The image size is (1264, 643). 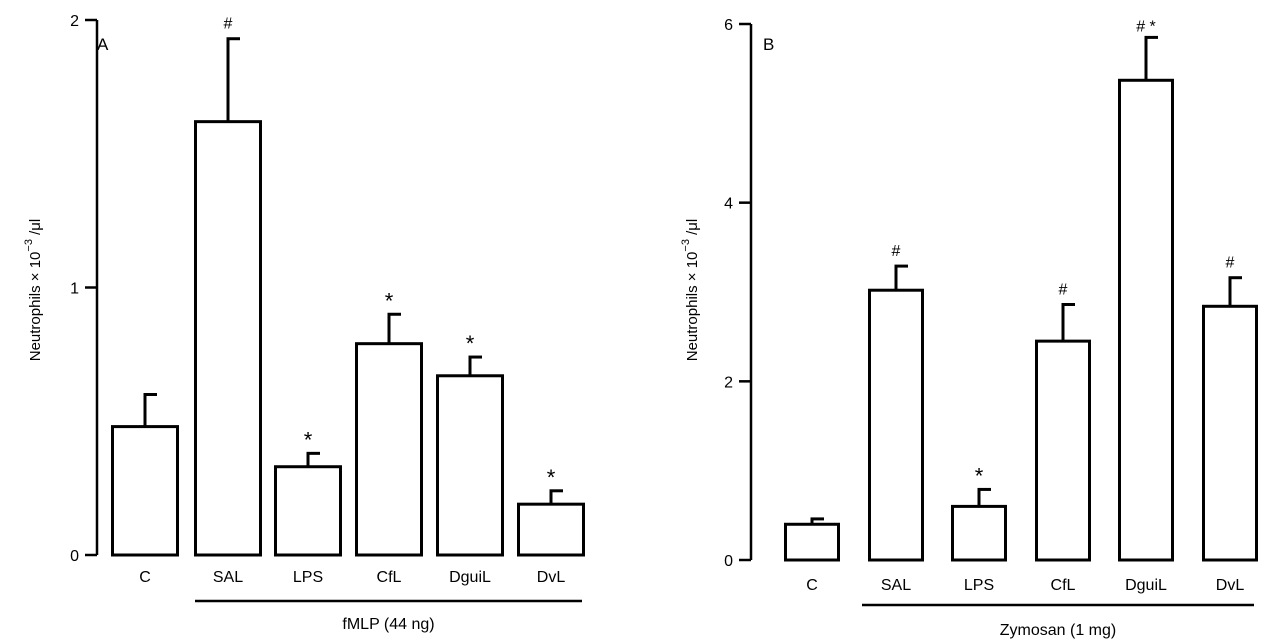 What do you see at coordinates (1146, 585) in the screenshot?
I see `panel-b-x-tick-label: DguiL` at bounding box center [1146, 585].